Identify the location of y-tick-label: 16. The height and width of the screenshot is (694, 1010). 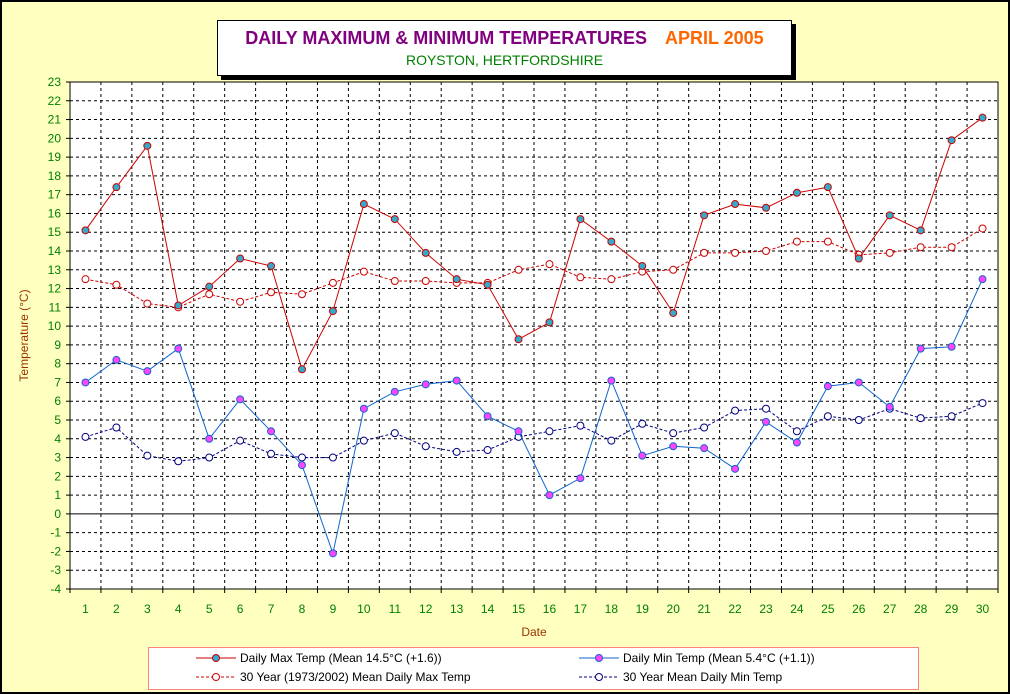
(55, 213).